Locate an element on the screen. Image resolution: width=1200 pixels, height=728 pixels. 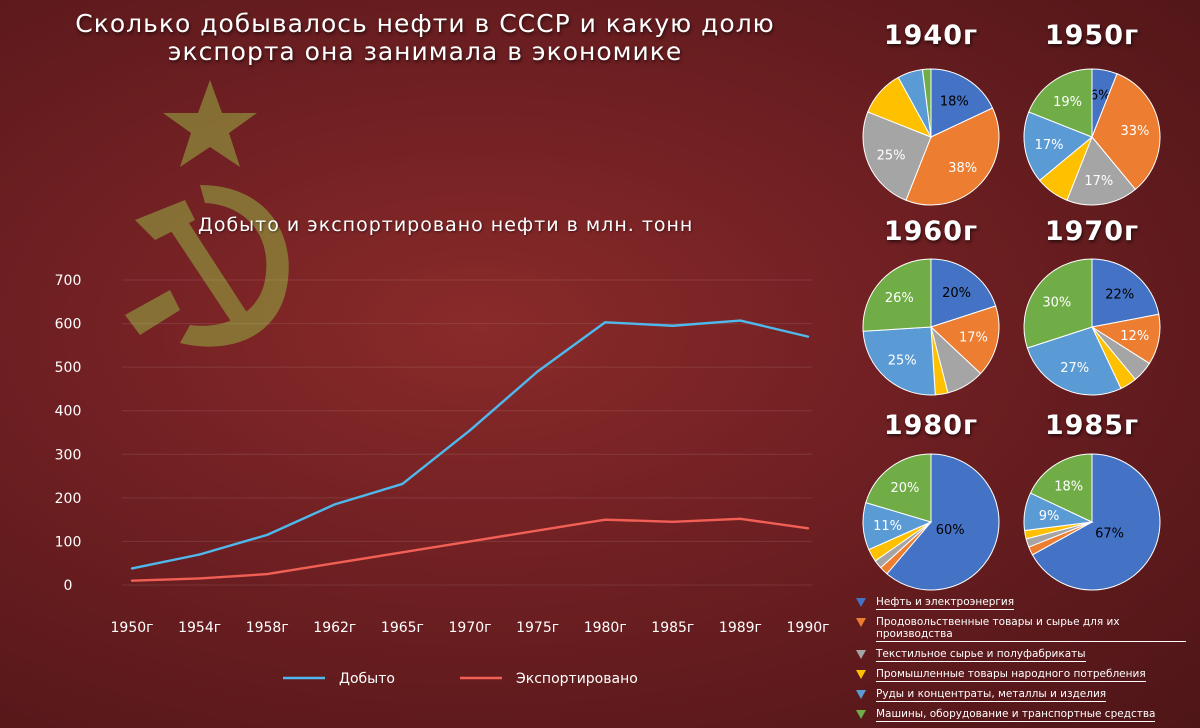
pie-chart: 67% 9% 18% is located at coordinates (1092, 522).